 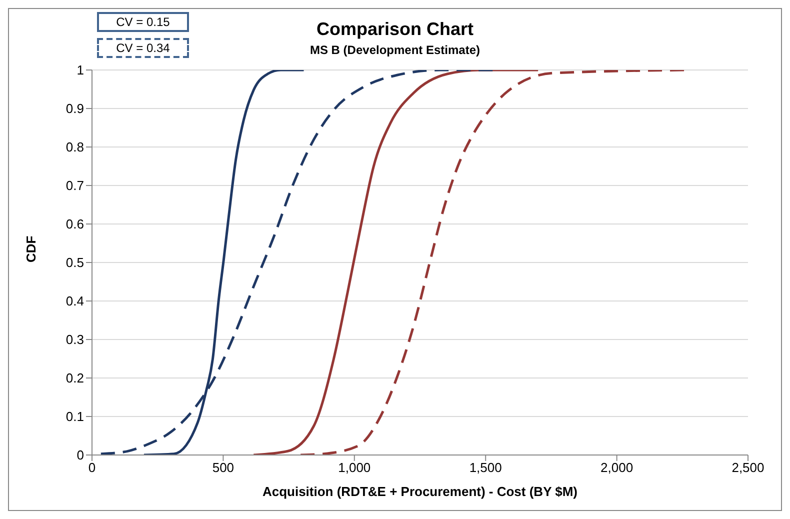 I want to click on y-axis-title: CDF, so click(x=31, y=249).